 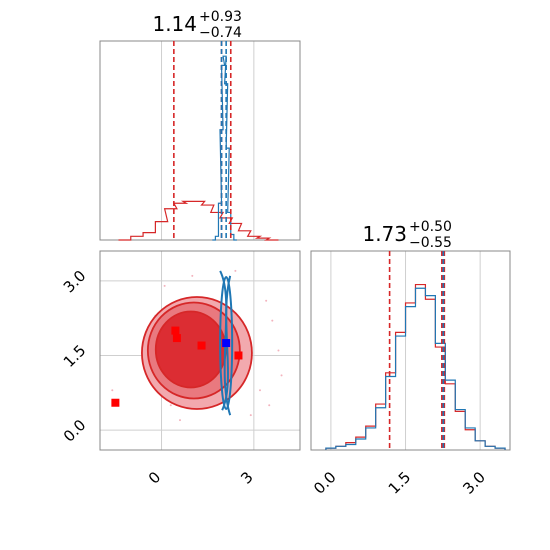 I want to click on contour-layers, so click(x=197, y=345).